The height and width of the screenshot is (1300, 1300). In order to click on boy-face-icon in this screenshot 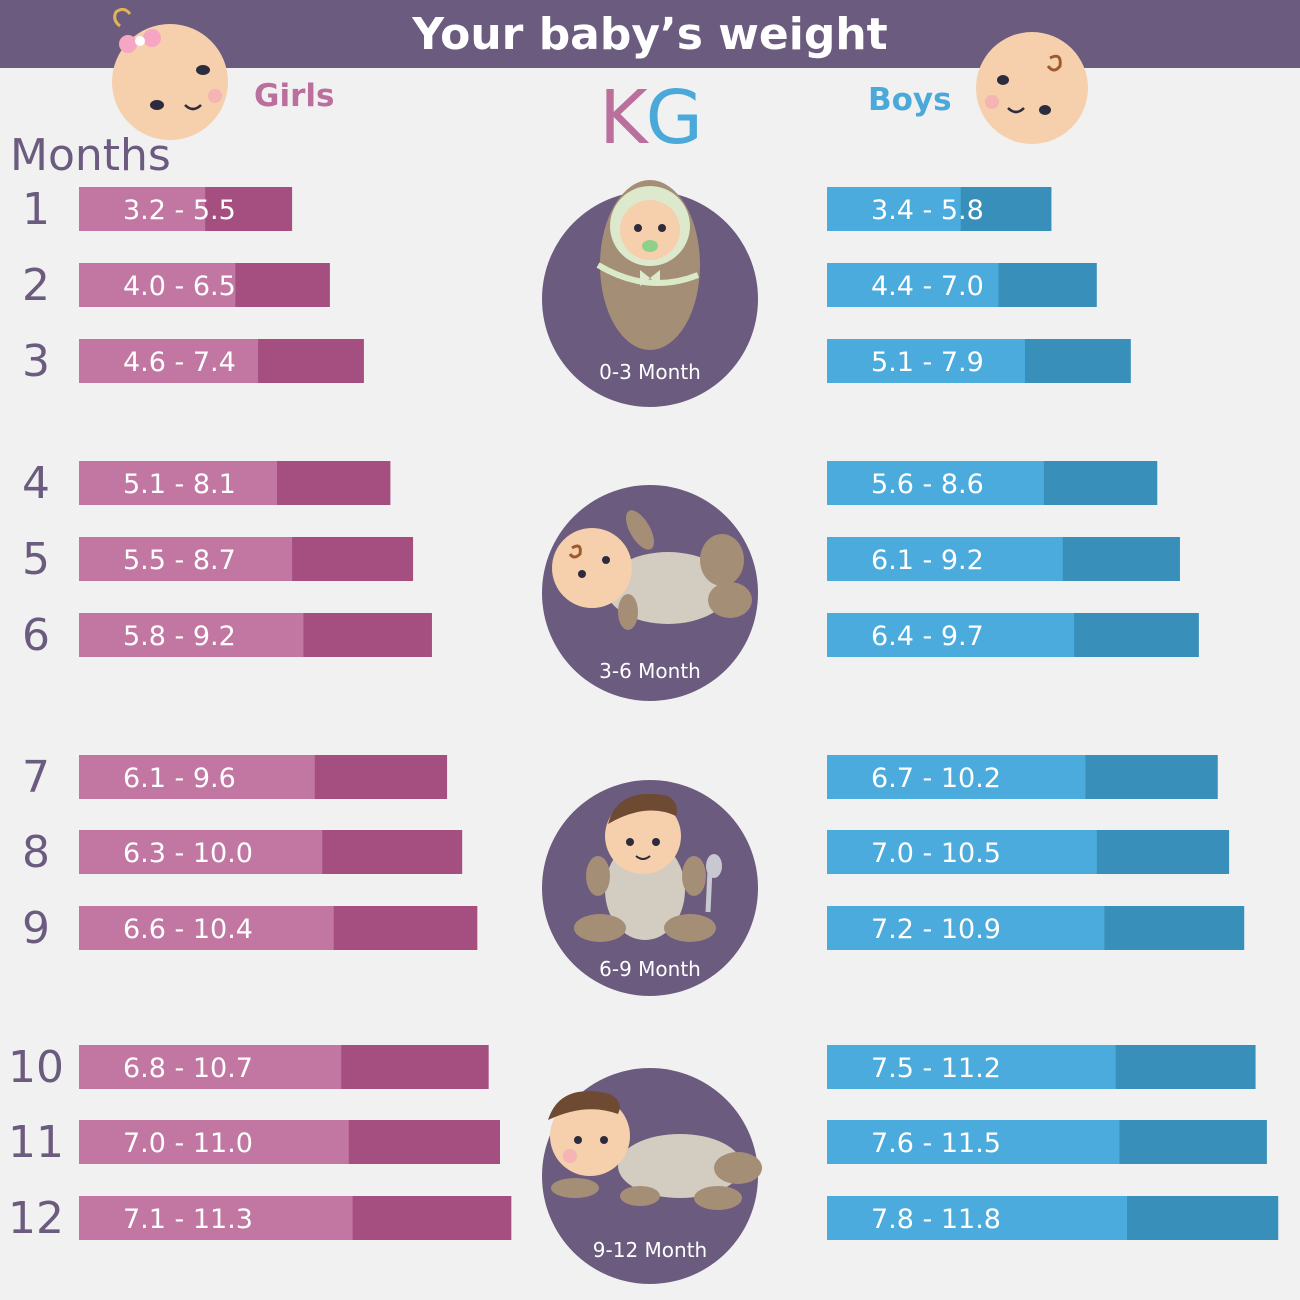, I will do `click(1032, 88)`.